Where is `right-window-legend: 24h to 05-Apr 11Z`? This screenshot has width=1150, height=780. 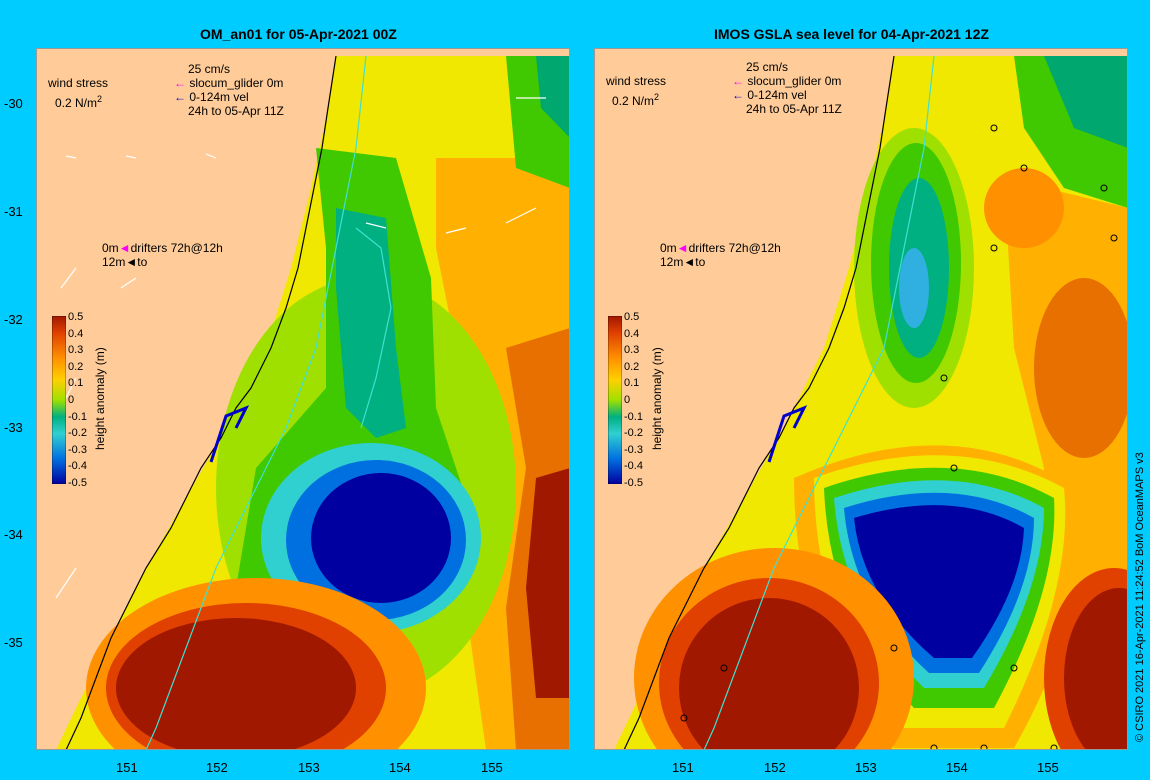 right-window-legend: 24h to 05-Apr 11Z is located at coordinates (794, 109).